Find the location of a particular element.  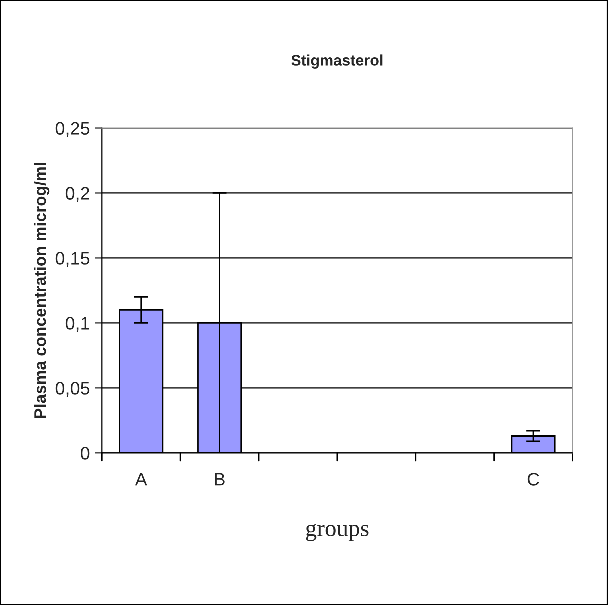

y-tick-label: 0,1 is located at coordinates (78, 324).